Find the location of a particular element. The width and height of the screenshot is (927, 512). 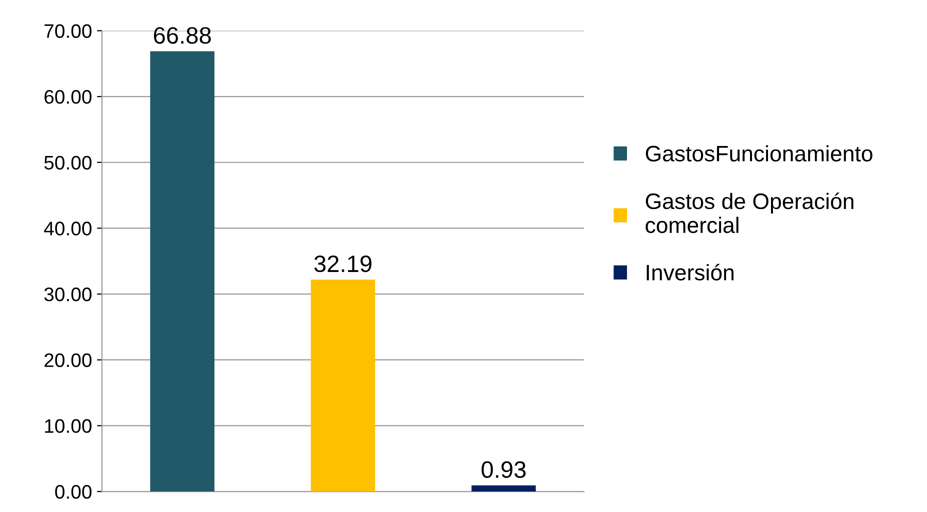

legend-label: Inversión is located at coordinates (690, 272).